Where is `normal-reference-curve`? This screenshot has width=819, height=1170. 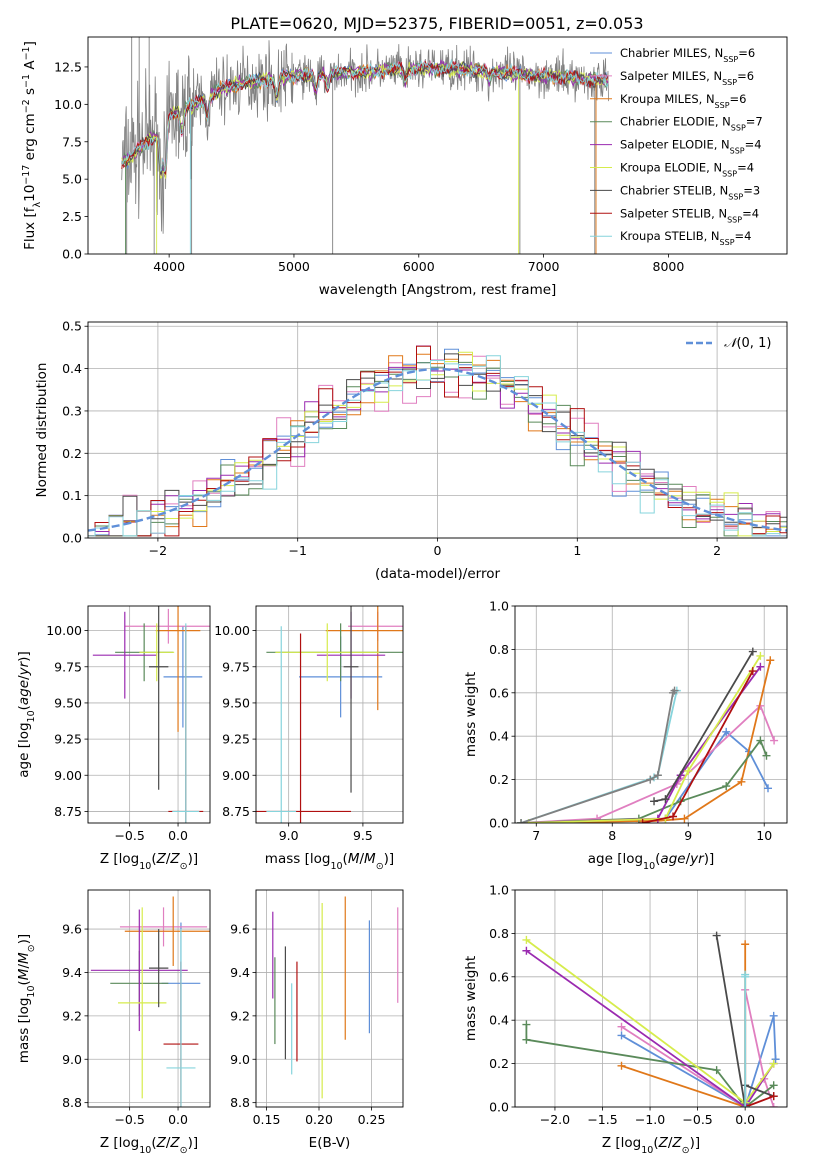 normal-reference-curve is located at coordinates (437, 449).